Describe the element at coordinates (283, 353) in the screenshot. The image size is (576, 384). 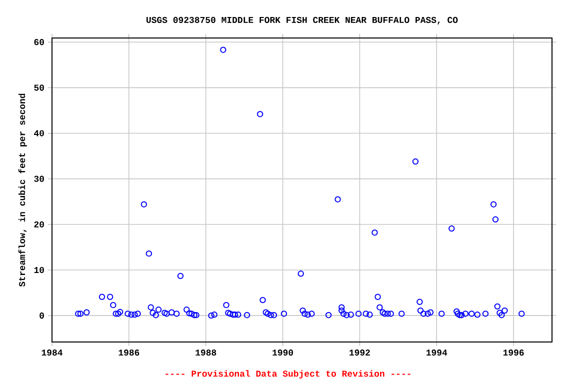
I see `x-tick-label: 1990` at that location.